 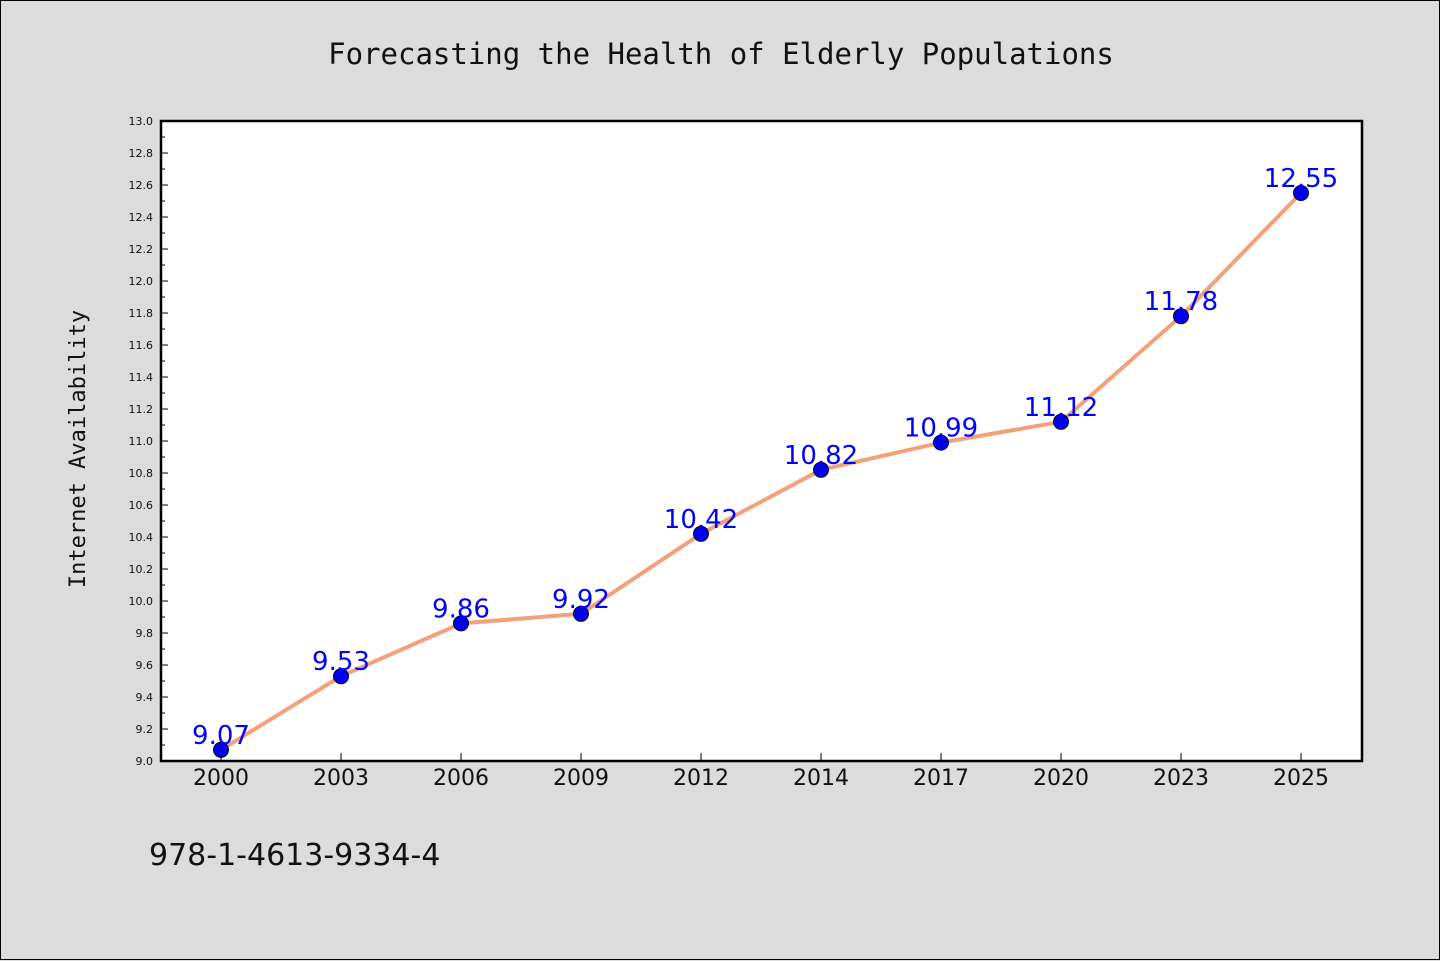 I want to click on y-axis-label: Internet Availability, so click(x=78, y=449).